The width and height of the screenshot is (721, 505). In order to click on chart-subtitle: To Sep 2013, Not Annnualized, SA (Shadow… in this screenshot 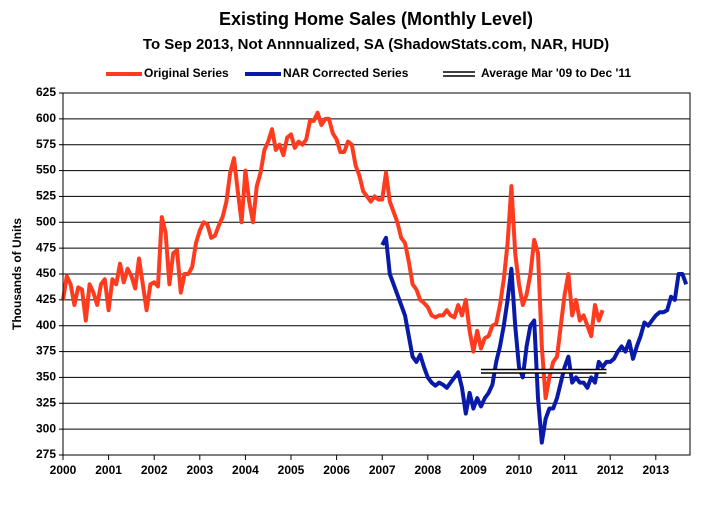, I will do `click(376, 44)`.